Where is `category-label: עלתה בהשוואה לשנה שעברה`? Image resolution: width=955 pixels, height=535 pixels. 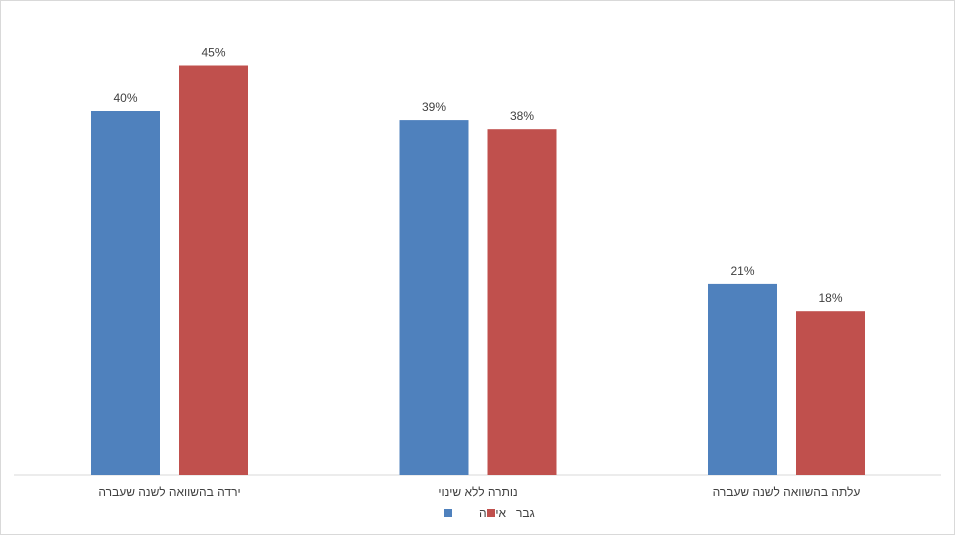
category-label: עלתה בהשוואה לשנה שעברה is located at coordinates (787, 492).